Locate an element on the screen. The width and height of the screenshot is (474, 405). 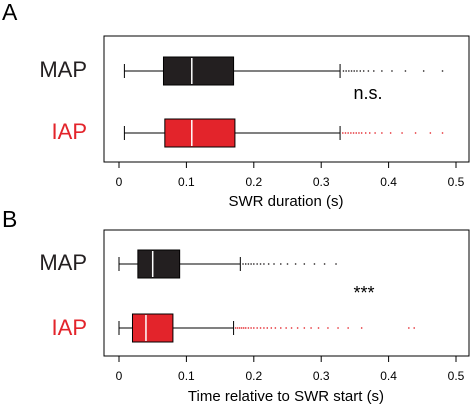
panel-b-series-label-iap: IAP is located at coordinates (69, 327).